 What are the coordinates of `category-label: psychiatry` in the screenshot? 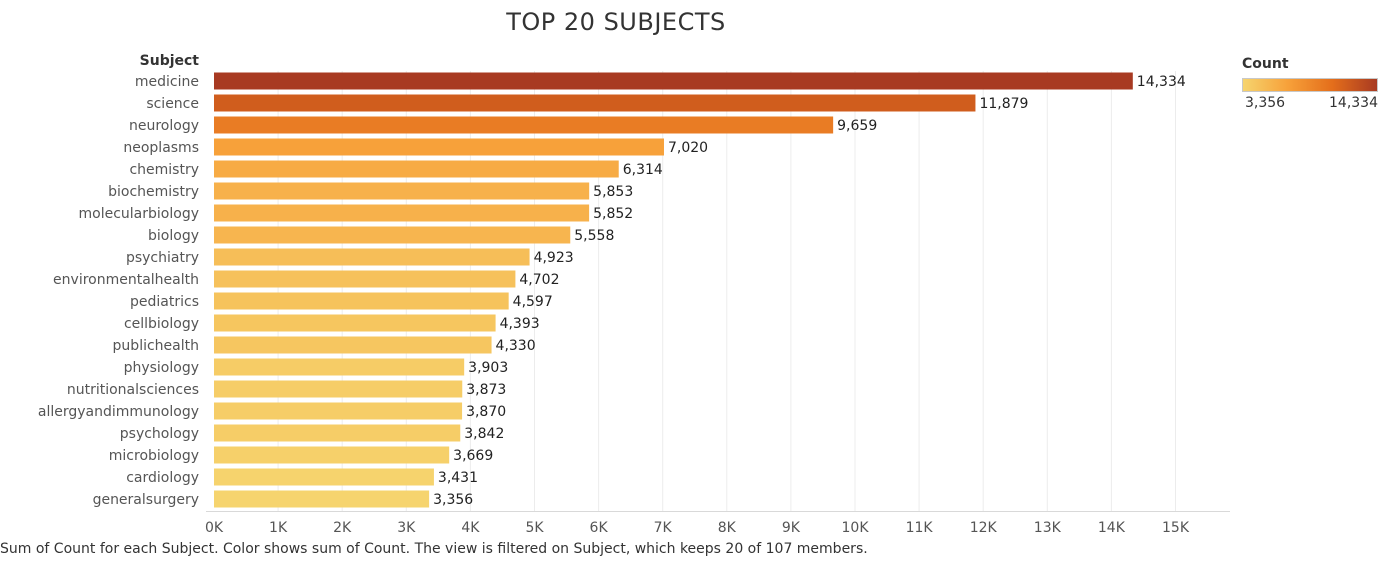 It's located at (162, 258).